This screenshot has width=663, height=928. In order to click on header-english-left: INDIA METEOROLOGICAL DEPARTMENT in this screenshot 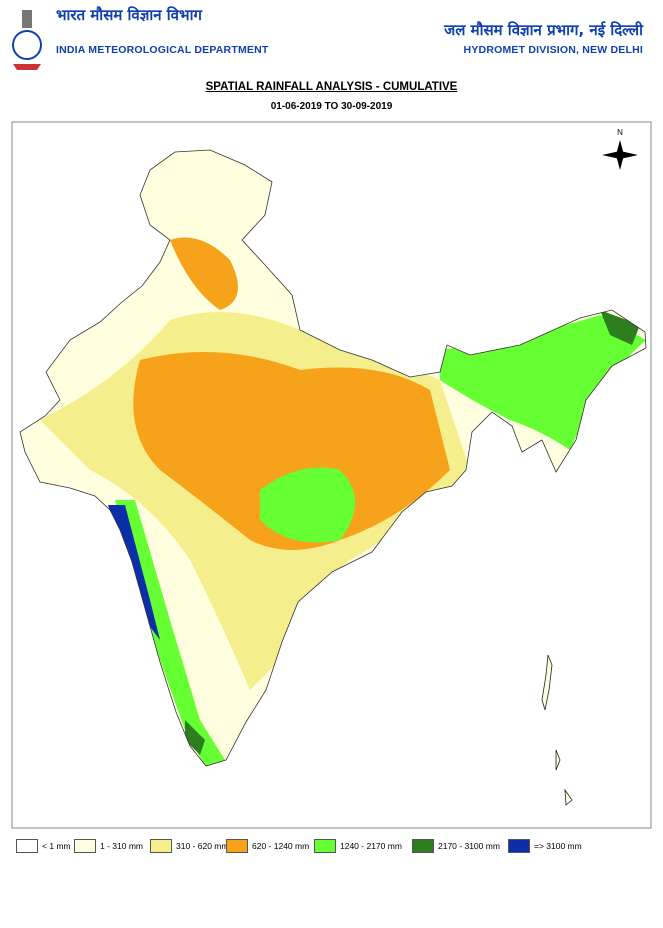, I will do `click(162, 50)`.